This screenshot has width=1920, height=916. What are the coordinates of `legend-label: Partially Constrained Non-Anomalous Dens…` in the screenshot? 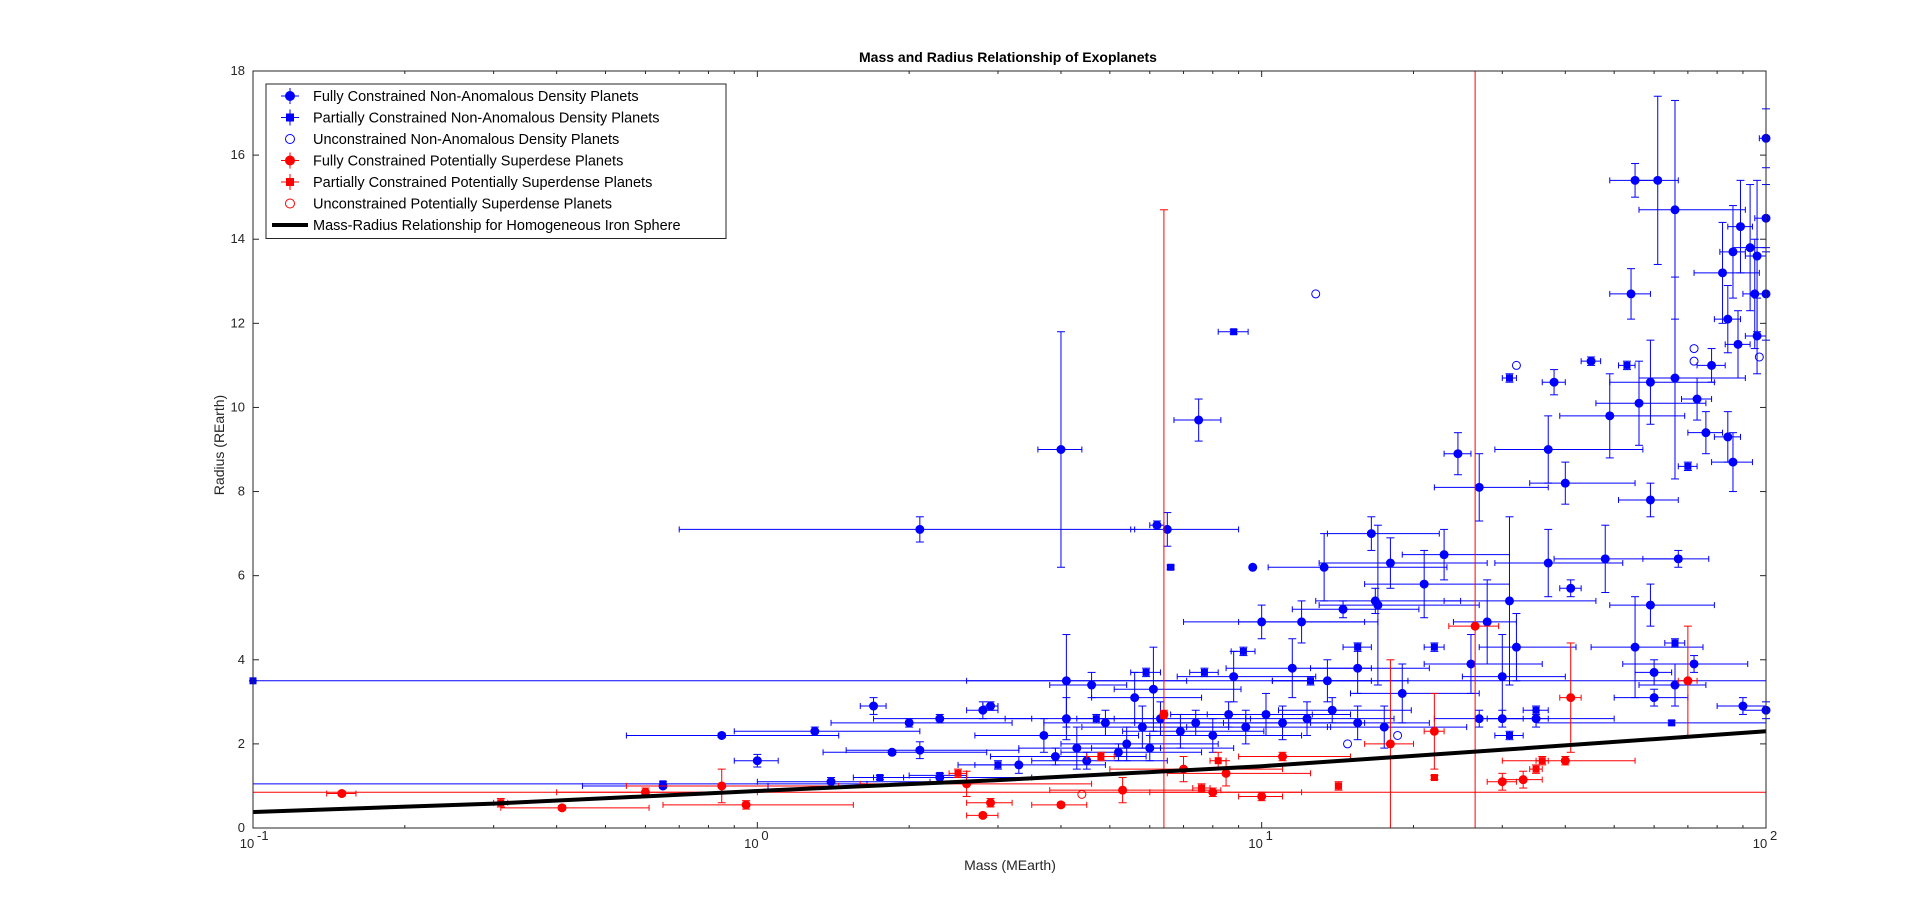 It's located at (486, 119).